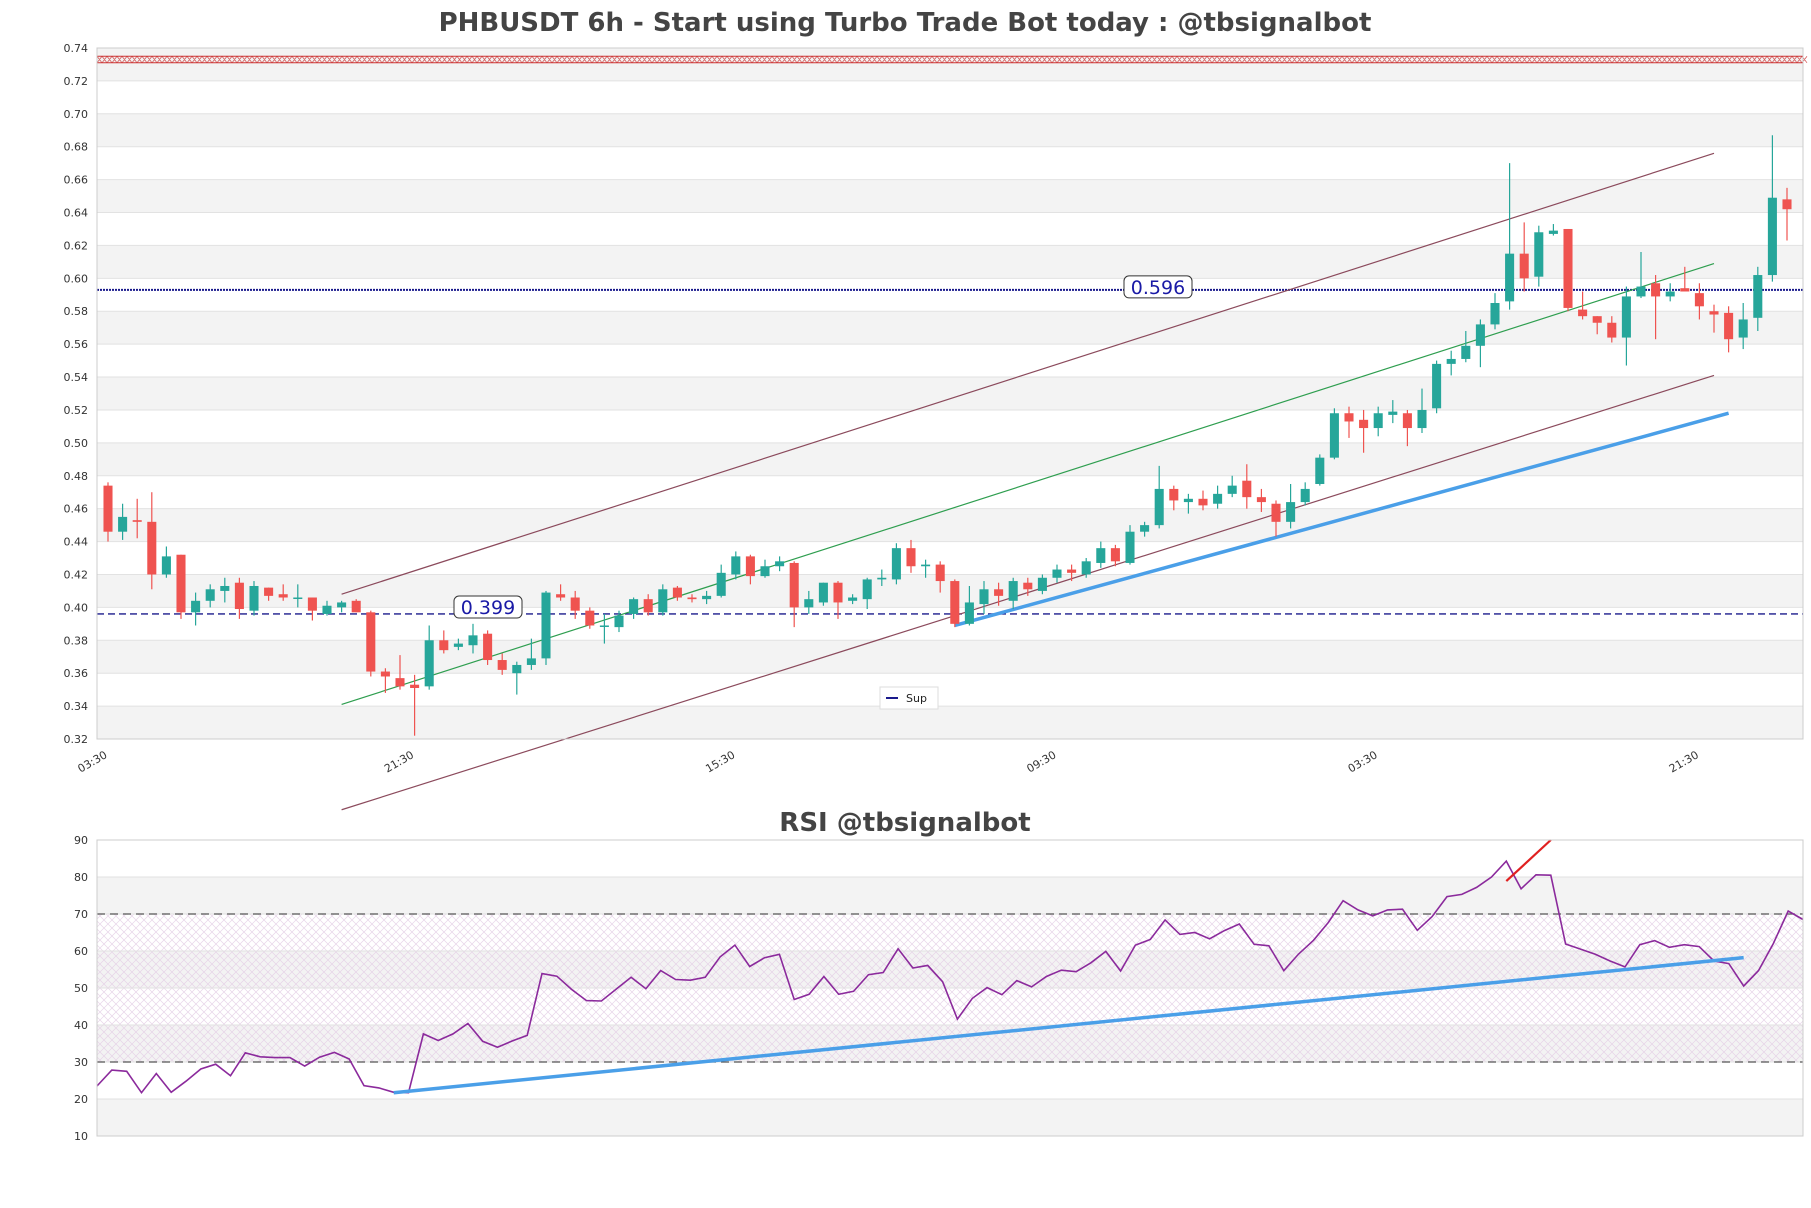 The image size is (1811, 1208). What do you see at coordinates (76, 81) in the screenshot?
I see `price-y-tick-label: 0.72` at bounding box center [76, 81].